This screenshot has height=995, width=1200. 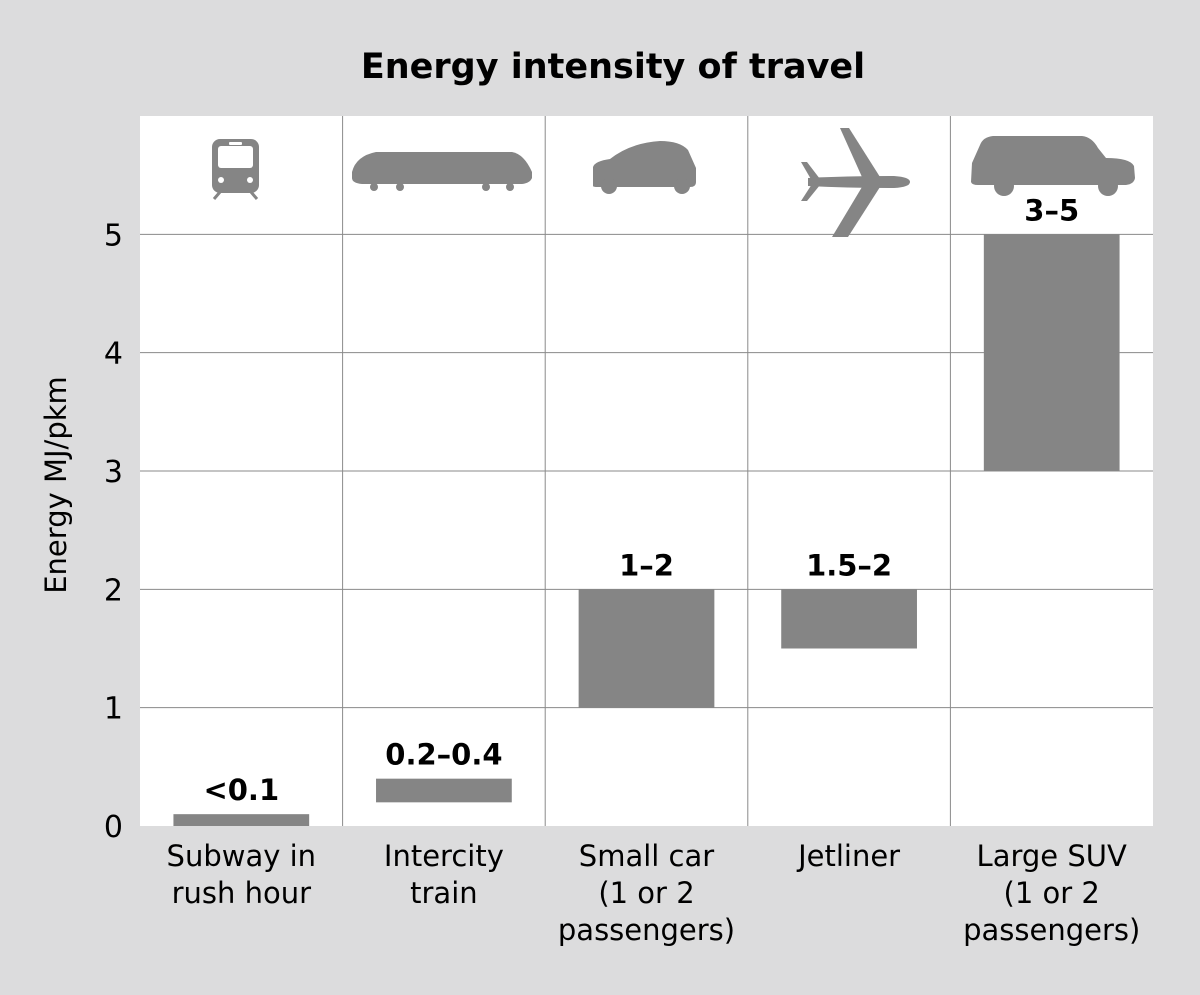 I want to click on large-suv-icon, so click(x=1053, y=166).